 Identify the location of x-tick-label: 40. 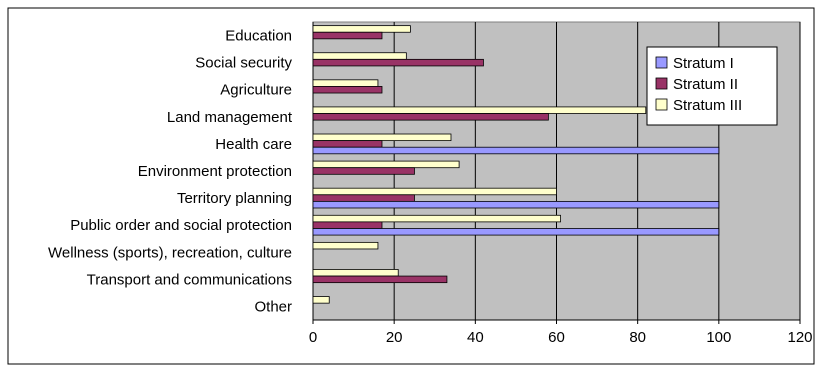
(475, 337).